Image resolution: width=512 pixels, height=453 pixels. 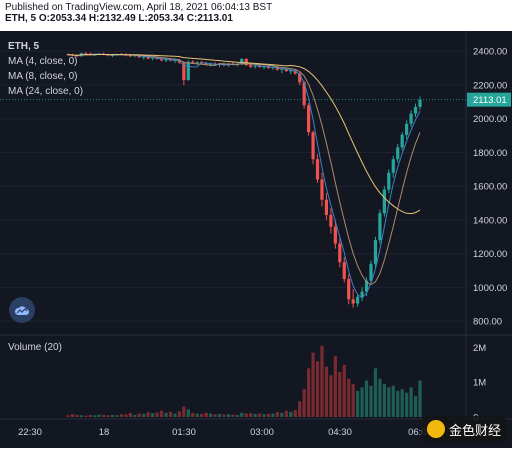 I want to click on cloud-icon, so click(x=22, y=310).